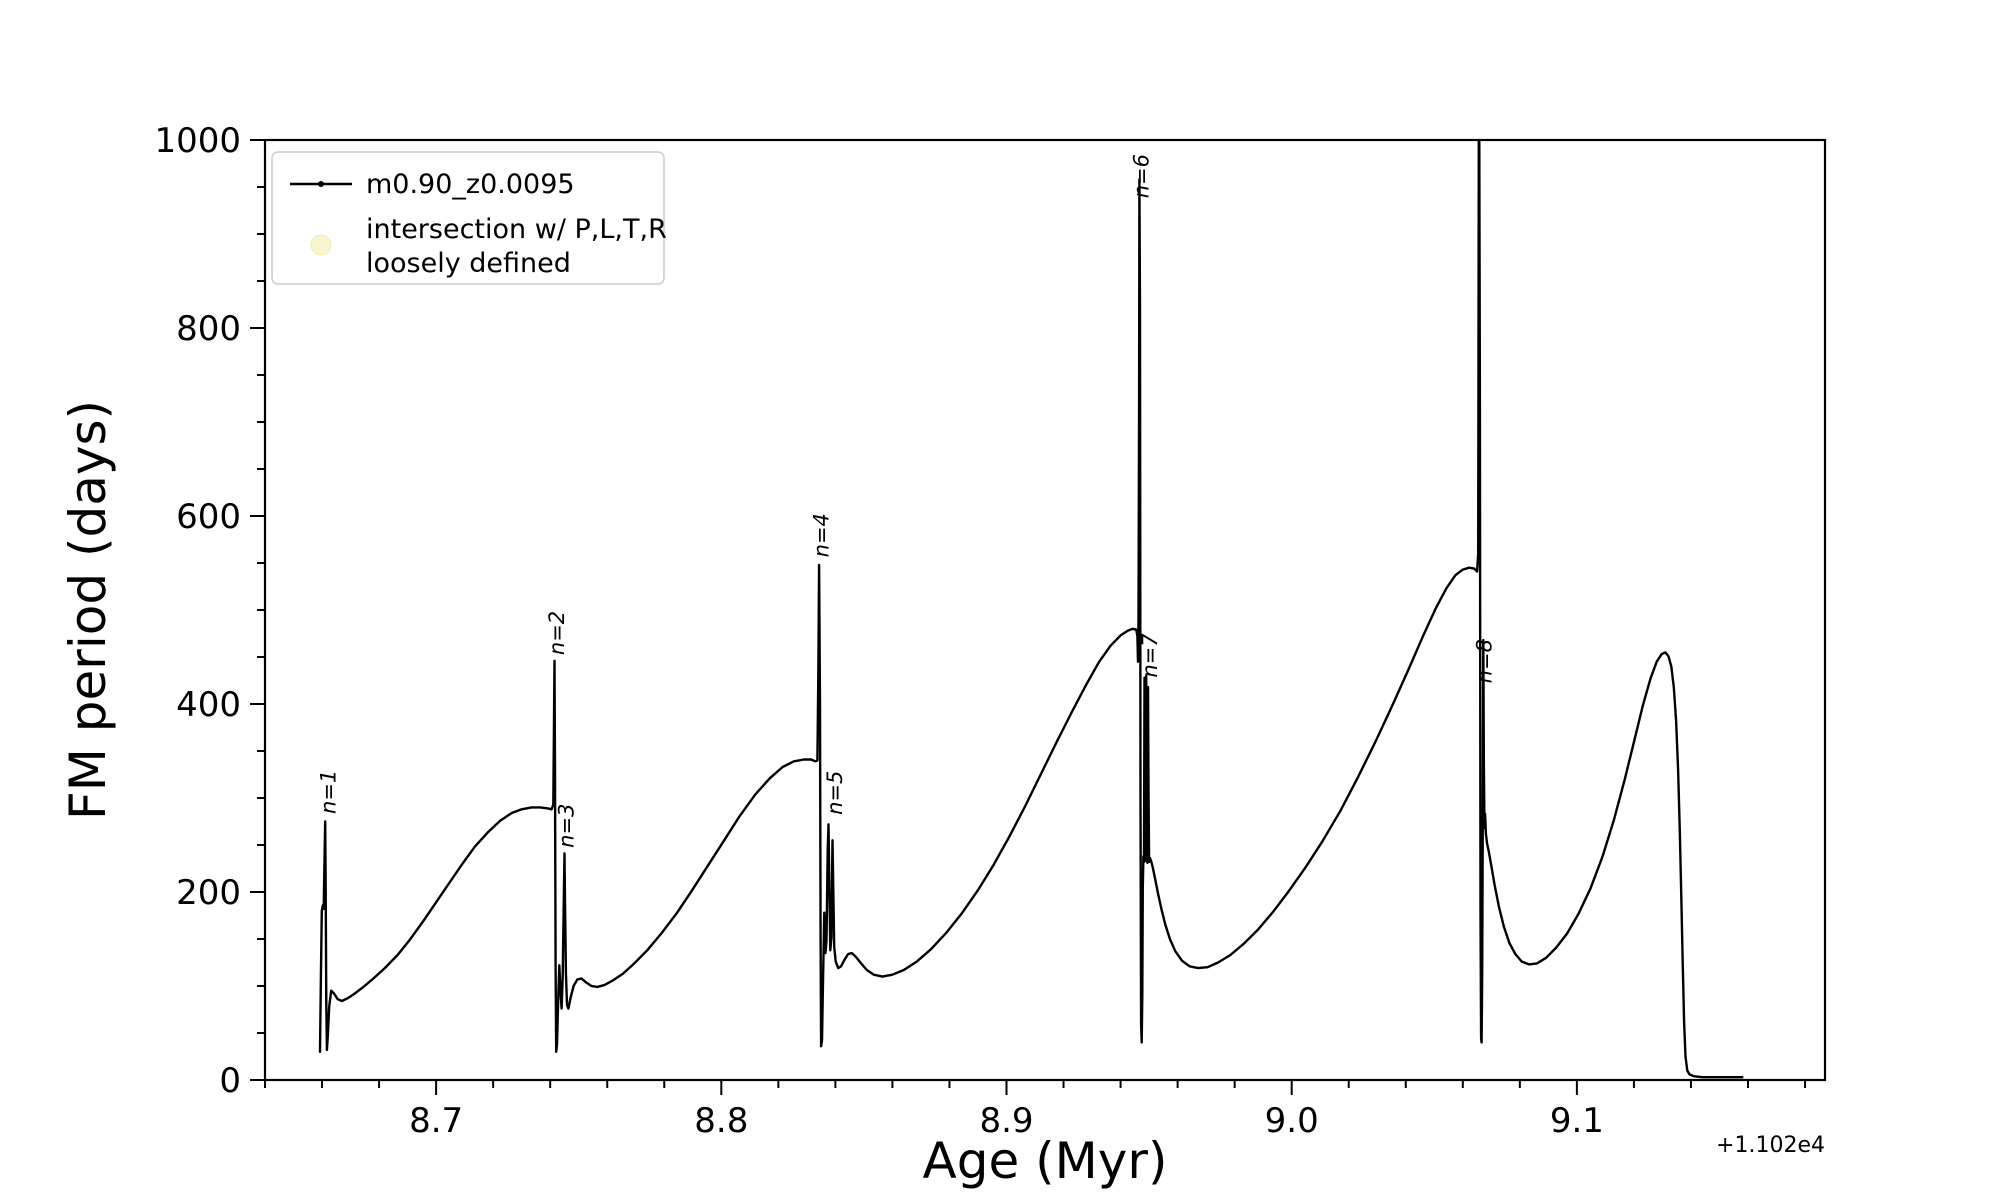  What do you see at coordinates (208, 893) in the screenshot?
I see `y-tick-label: 200` at bounding box center [208, 893].